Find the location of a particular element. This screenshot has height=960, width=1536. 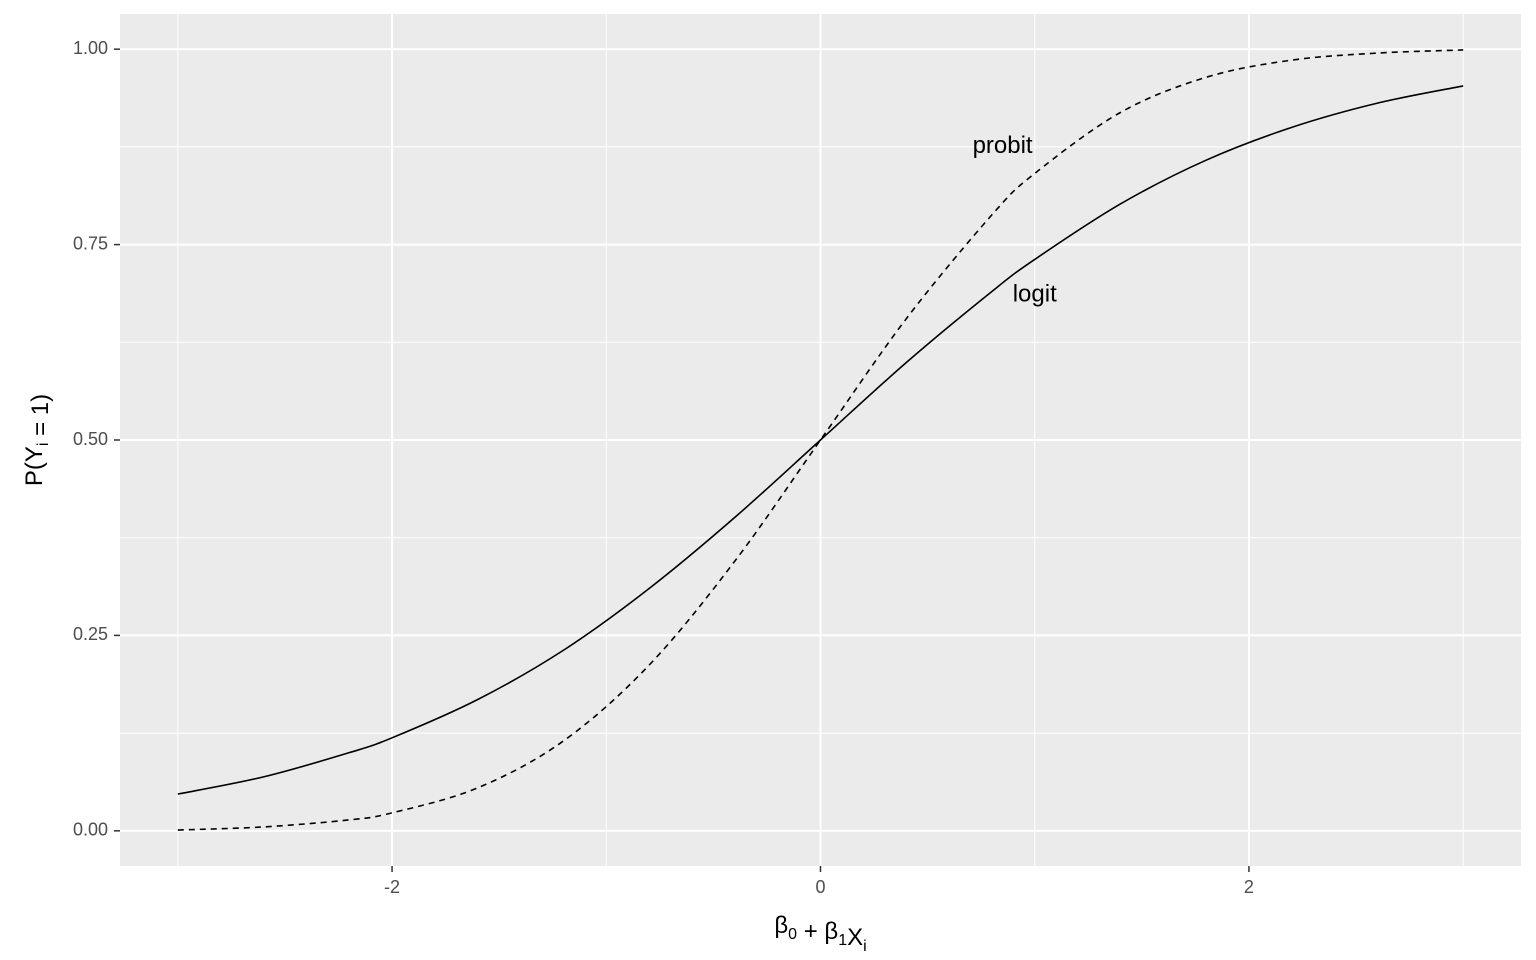

annotation-layer: probit logit is located at coordinates (1015, 220).